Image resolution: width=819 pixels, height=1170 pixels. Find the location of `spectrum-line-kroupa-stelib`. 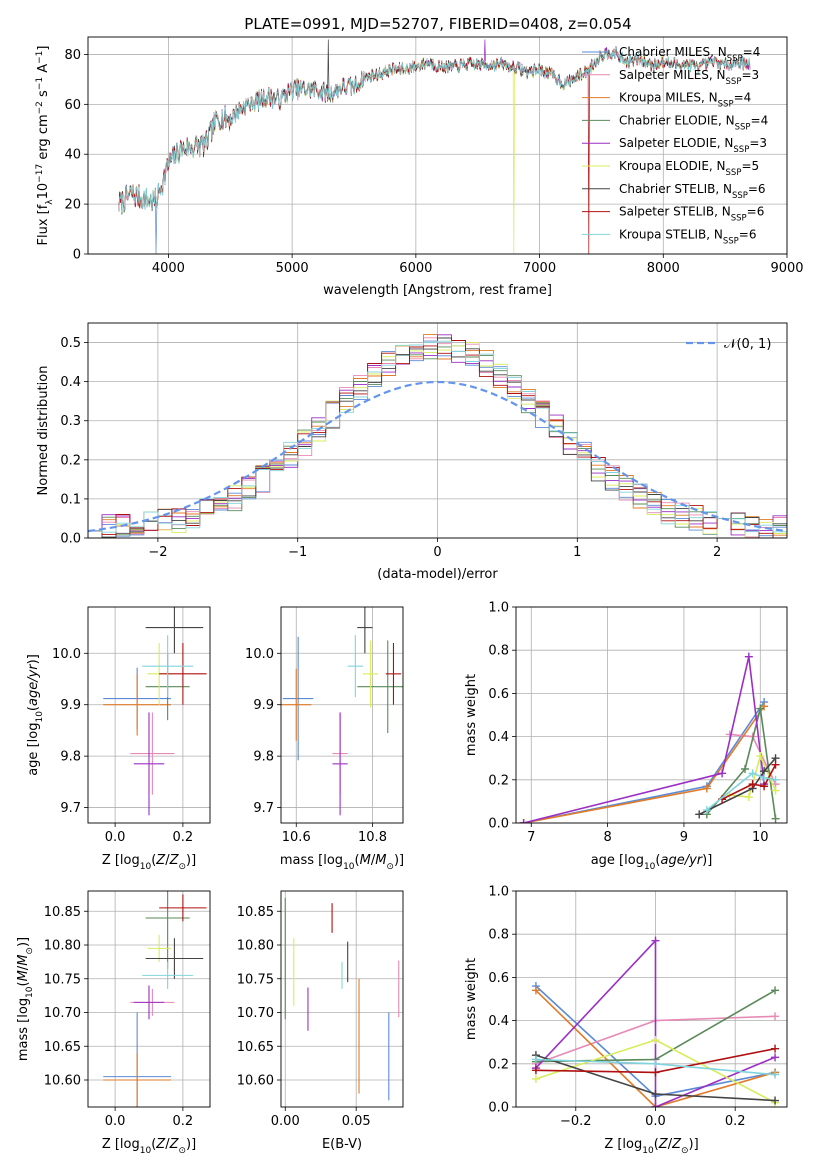

spectrum-line-kroupa-stelib is located at coordinates (434, 129).